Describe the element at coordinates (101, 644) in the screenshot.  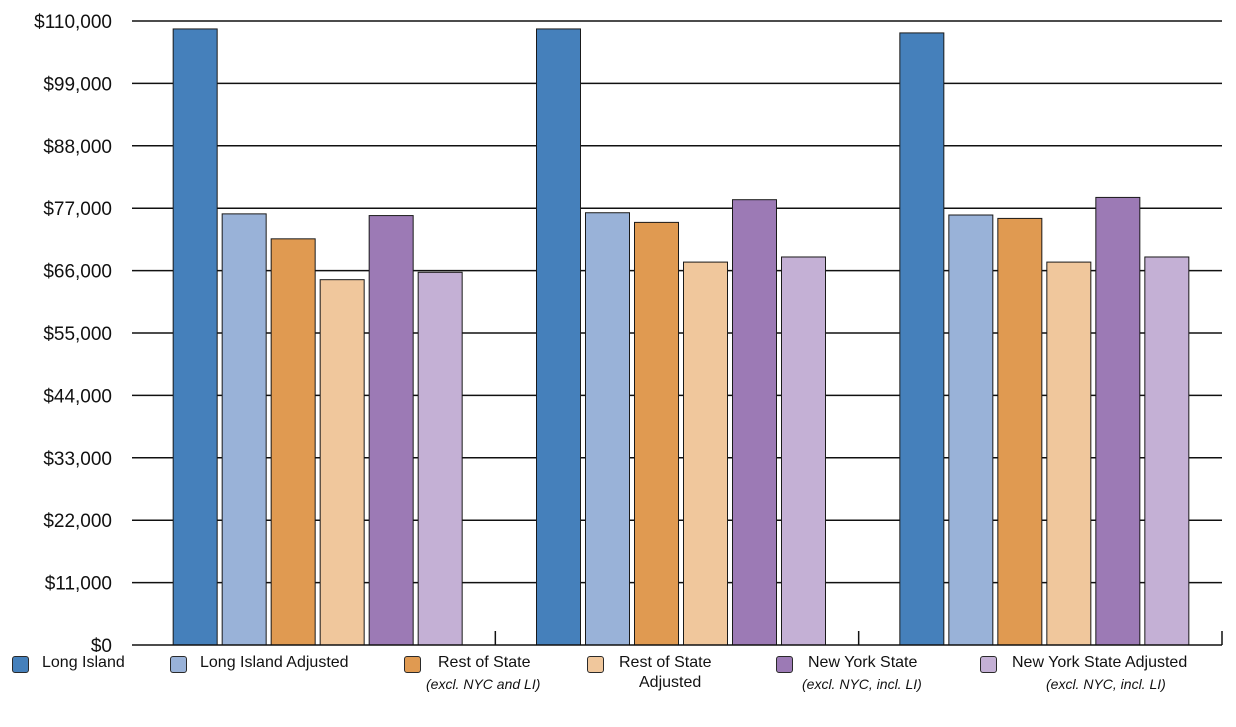
I see `y-tick-label: $0` at that location.